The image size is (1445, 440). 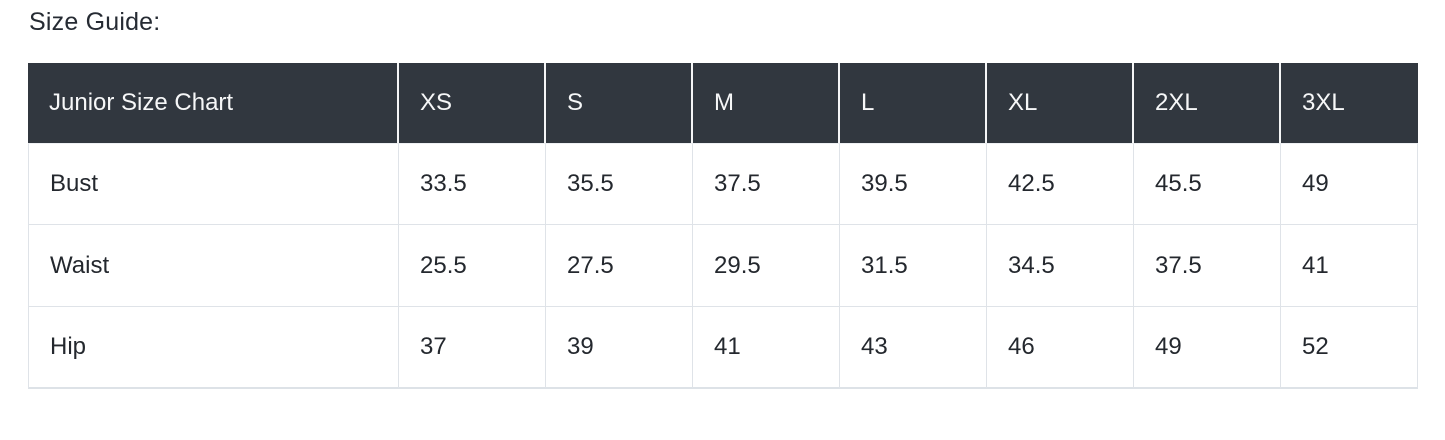 What do you see at coordinates (766, 266) in the screenshot?
I see `measurement-value: 29.5` at bounding box center [766, 266].